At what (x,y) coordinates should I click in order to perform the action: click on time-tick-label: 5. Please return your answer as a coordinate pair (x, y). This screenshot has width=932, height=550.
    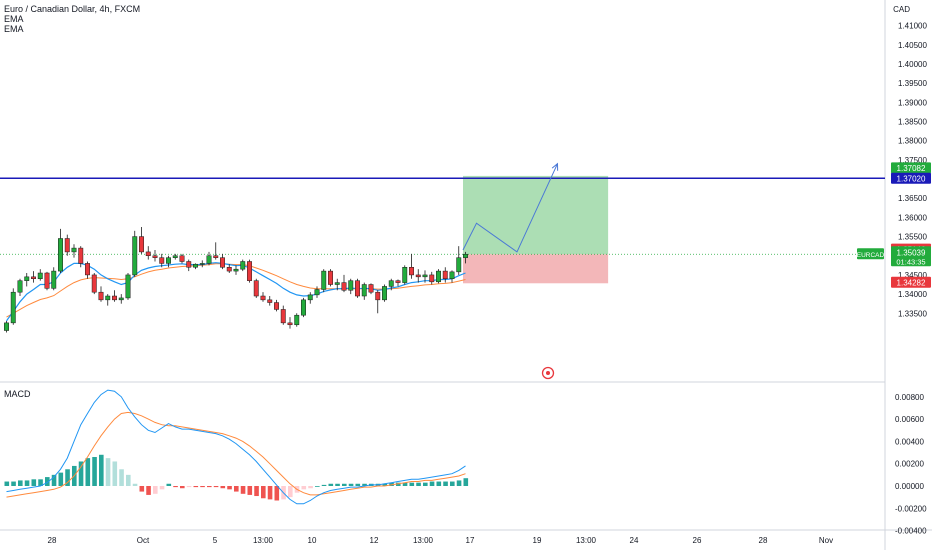
    Looking at the image, I should click on (215, 540).